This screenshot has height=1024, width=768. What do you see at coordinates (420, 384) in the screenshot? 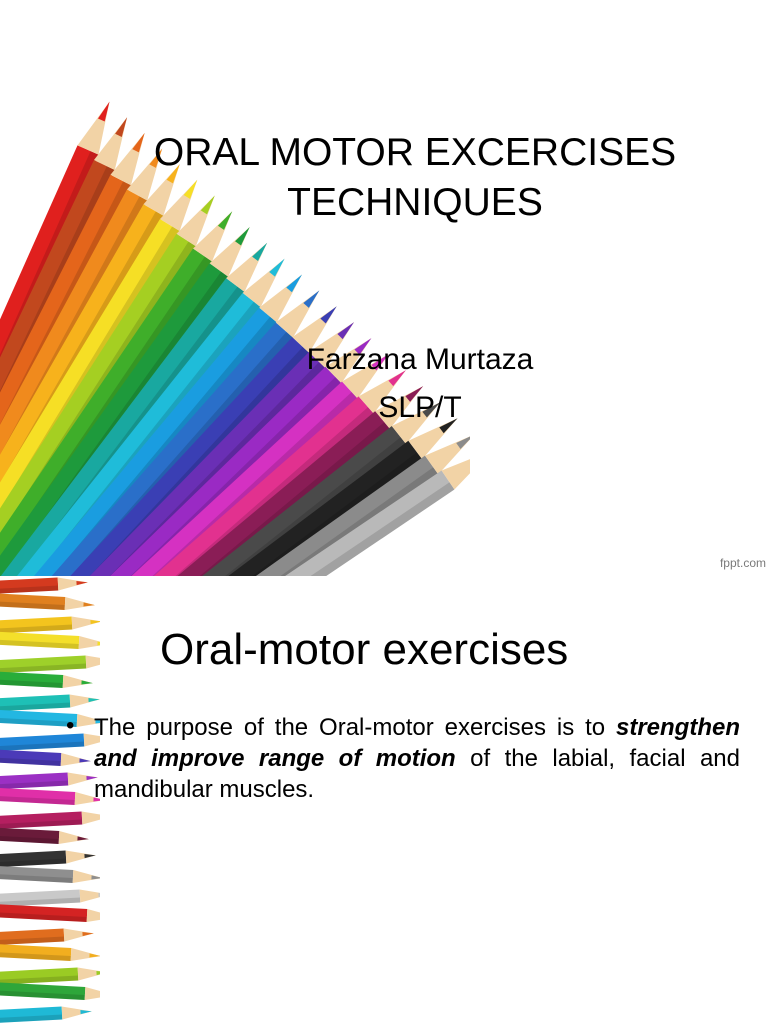
I see `author-block: Farzana Murtaza SLP/T` at bounding box center [420, 384].